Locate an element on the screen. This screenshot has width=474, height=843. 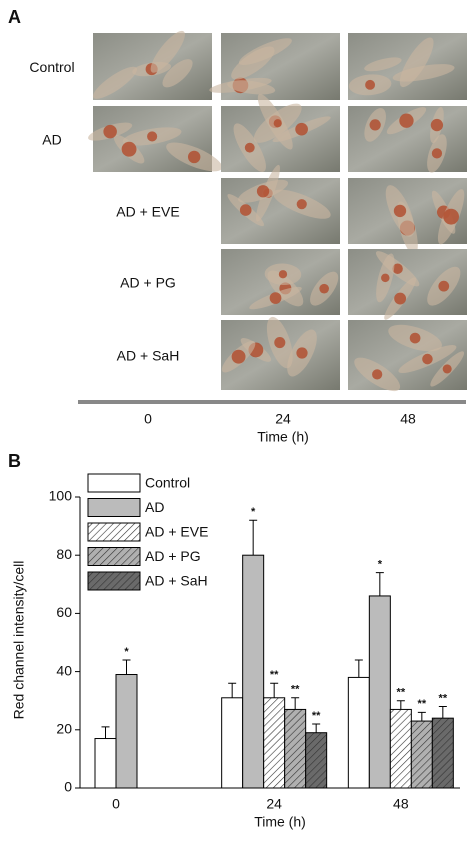
row-label: Control is located at coordinates (51, 67).